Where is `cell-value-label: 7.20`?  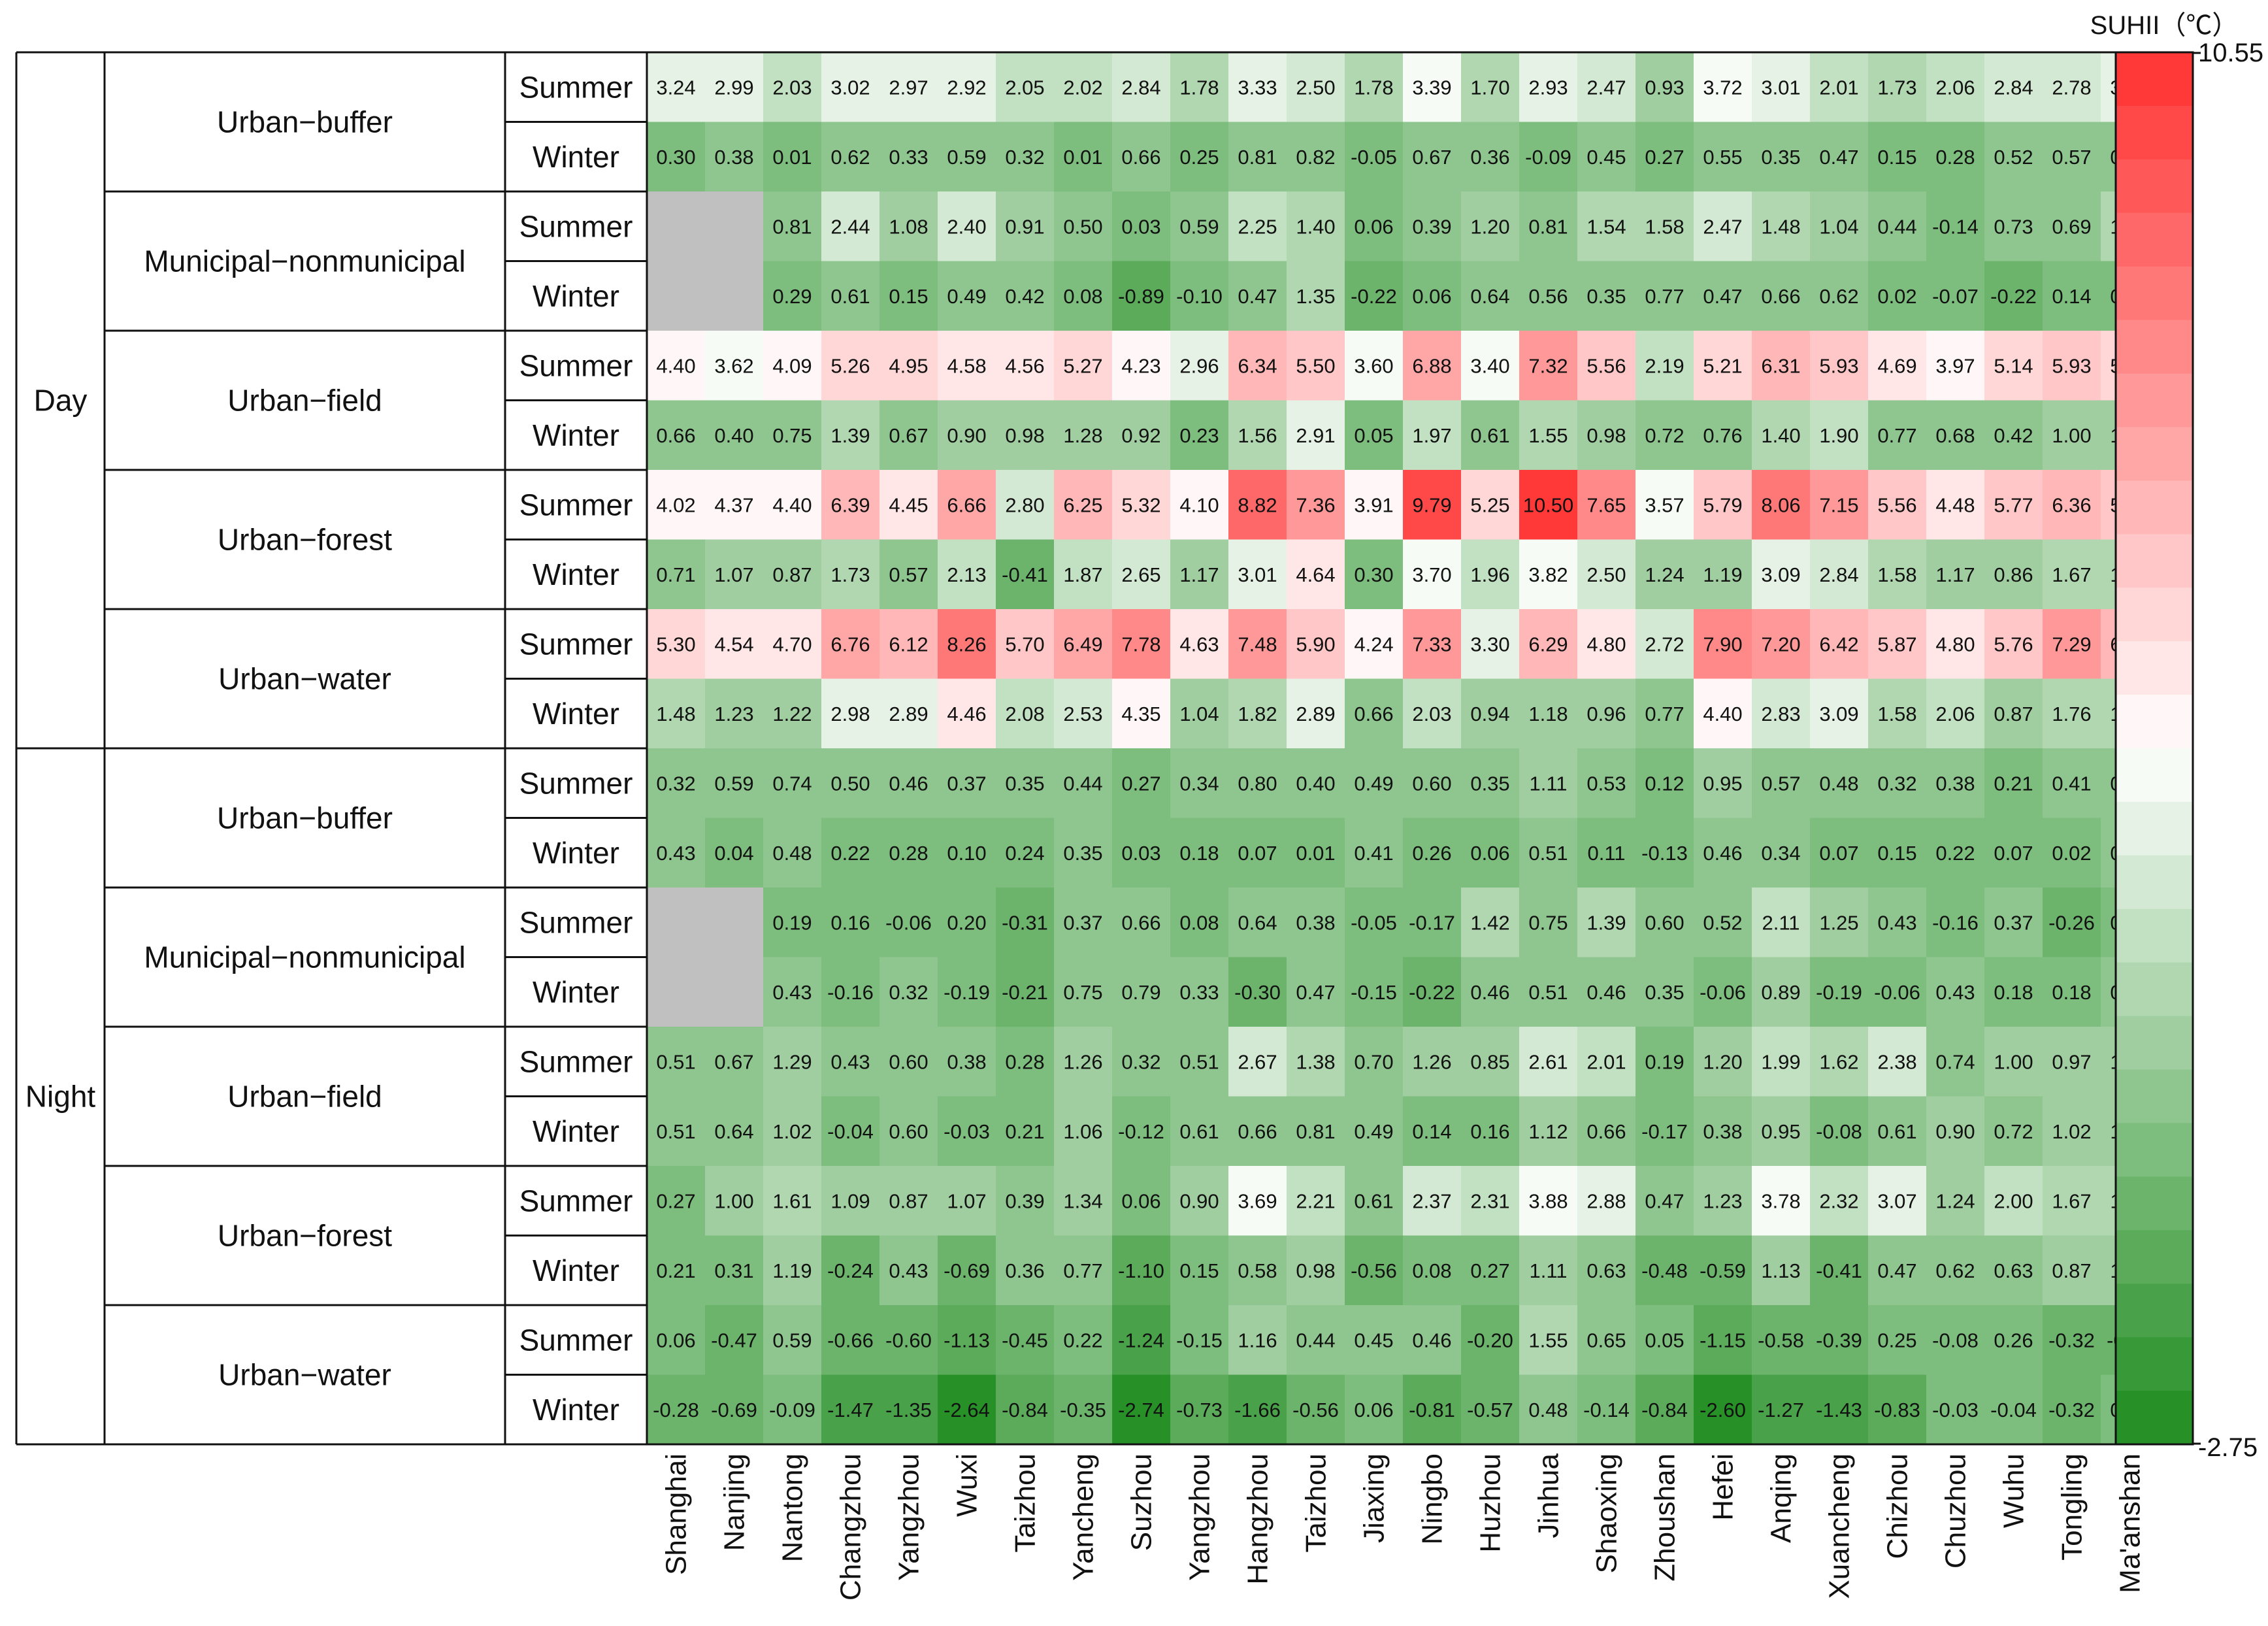
cell-value-label: 7.20 is located at coordinates (1780, 644).